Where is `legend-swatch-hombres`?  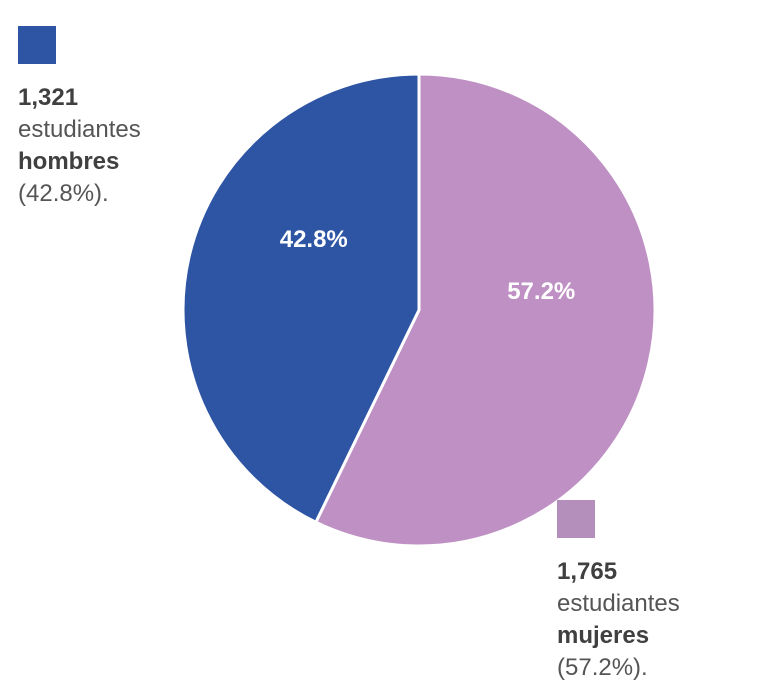
legend-swatch-hombres is located at coordinates (37, 45).